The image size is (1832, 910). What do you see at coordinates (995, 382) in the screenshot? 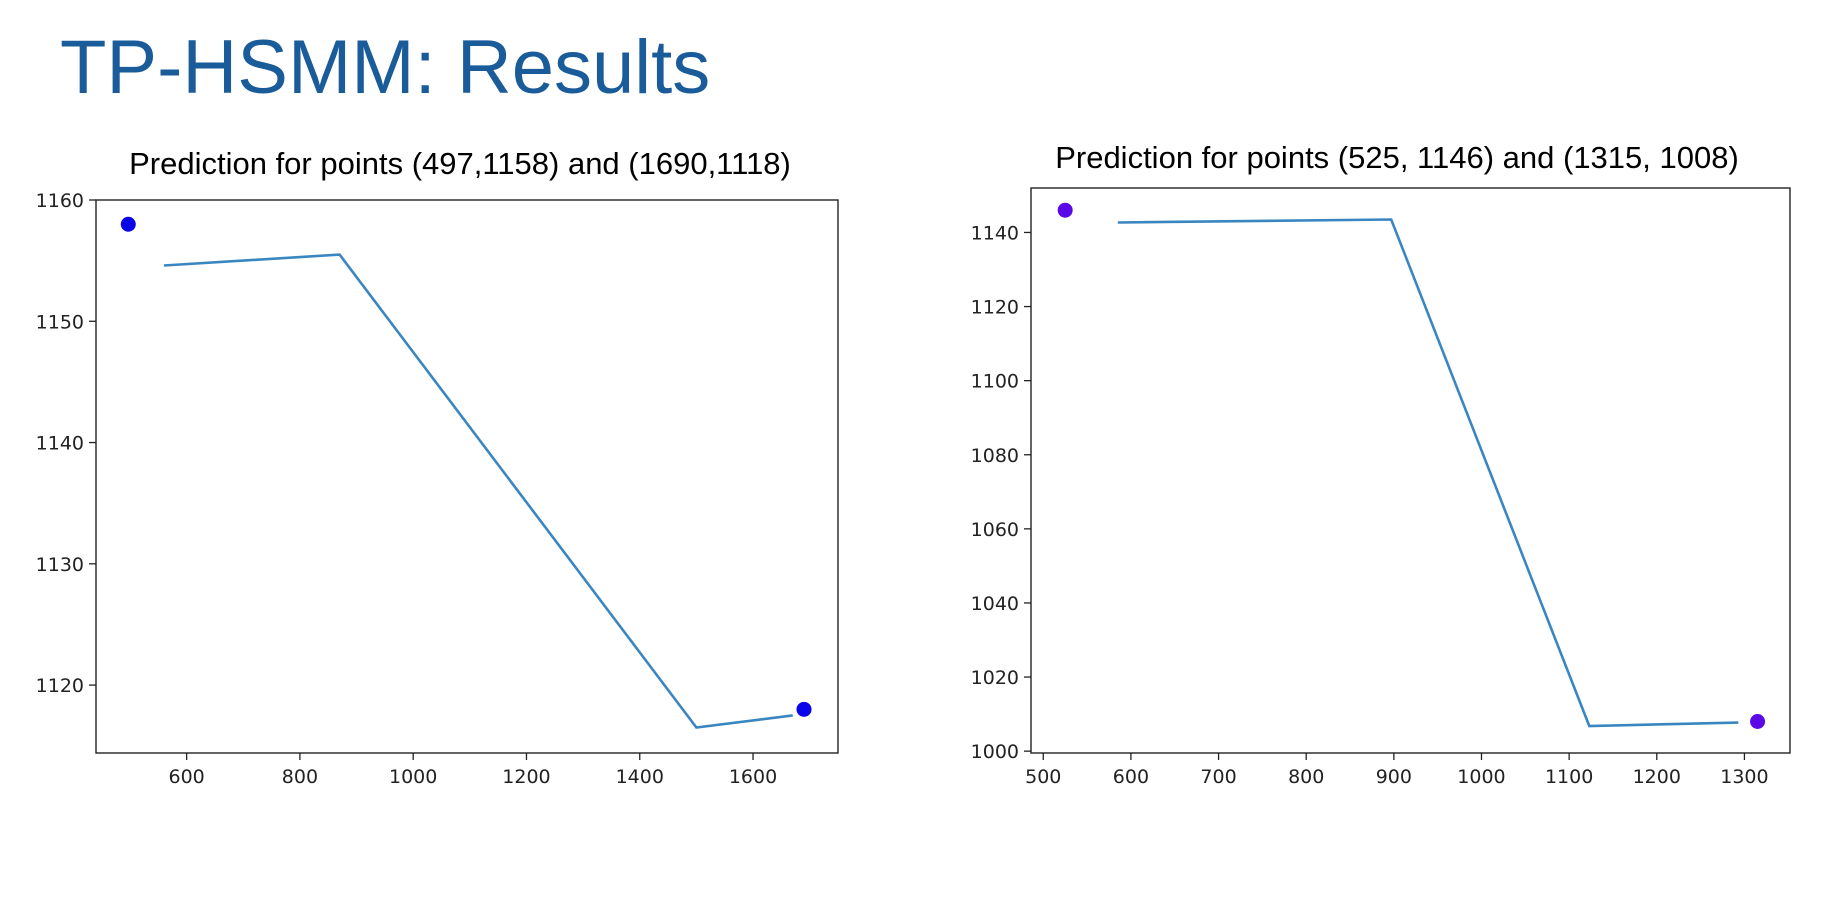
I see `y-tick-label: 1100` at bounding box center [995, 382].